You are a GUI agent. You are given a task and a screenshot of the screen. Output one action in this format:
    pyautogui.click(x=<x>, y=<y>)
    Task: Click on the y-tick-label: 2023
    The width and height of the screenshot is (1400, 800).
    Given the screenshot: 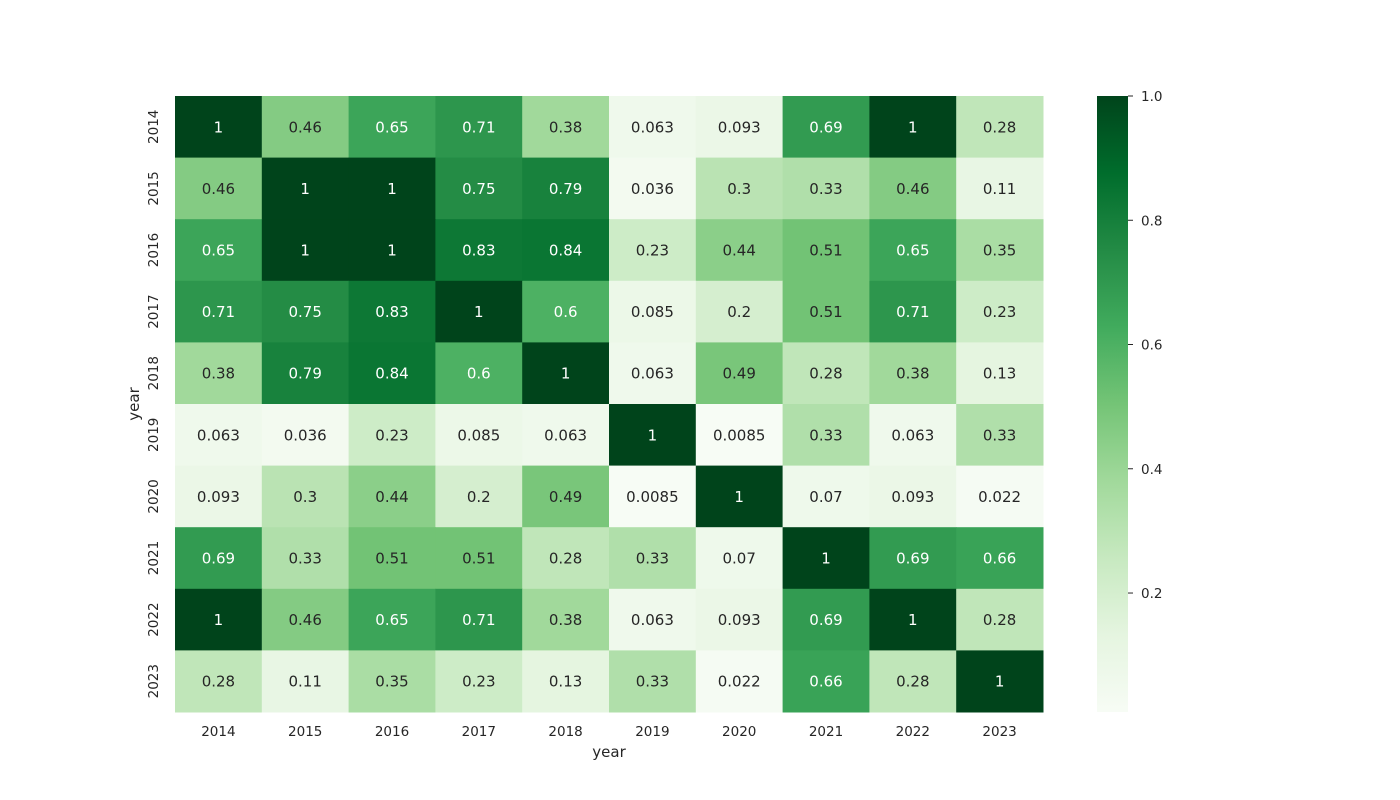 What is the action you would take?
    pyautogui.click(x=154, y=681)
    